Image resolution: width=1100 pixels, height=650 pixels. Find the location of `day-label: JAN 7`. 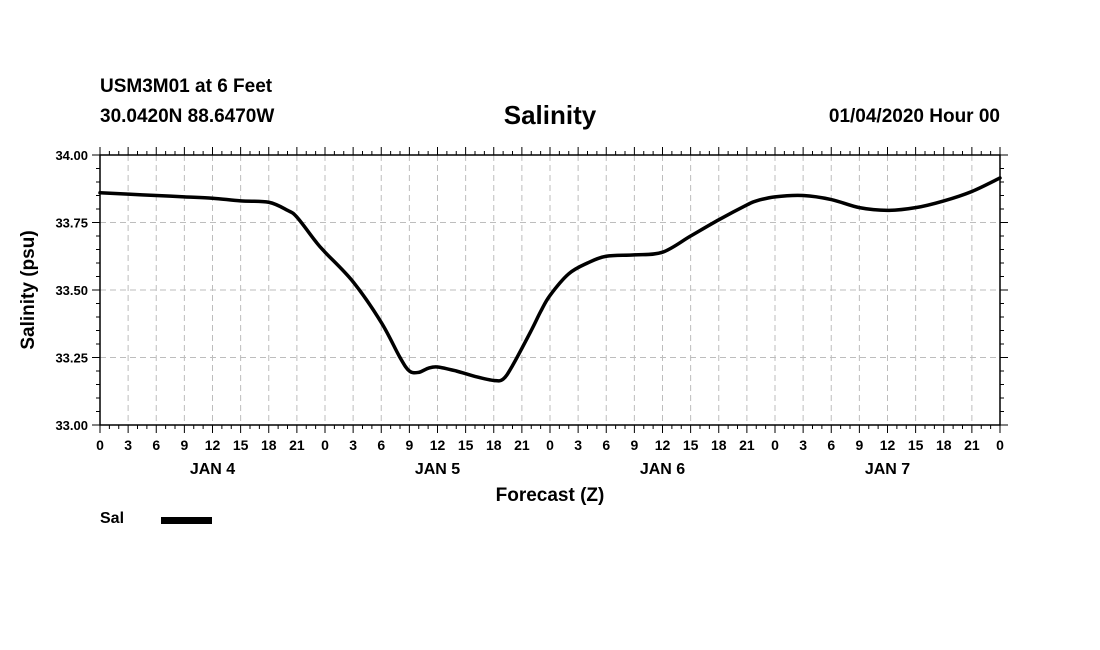

day-label: JAN 7 is located at coordinates (887, 469).